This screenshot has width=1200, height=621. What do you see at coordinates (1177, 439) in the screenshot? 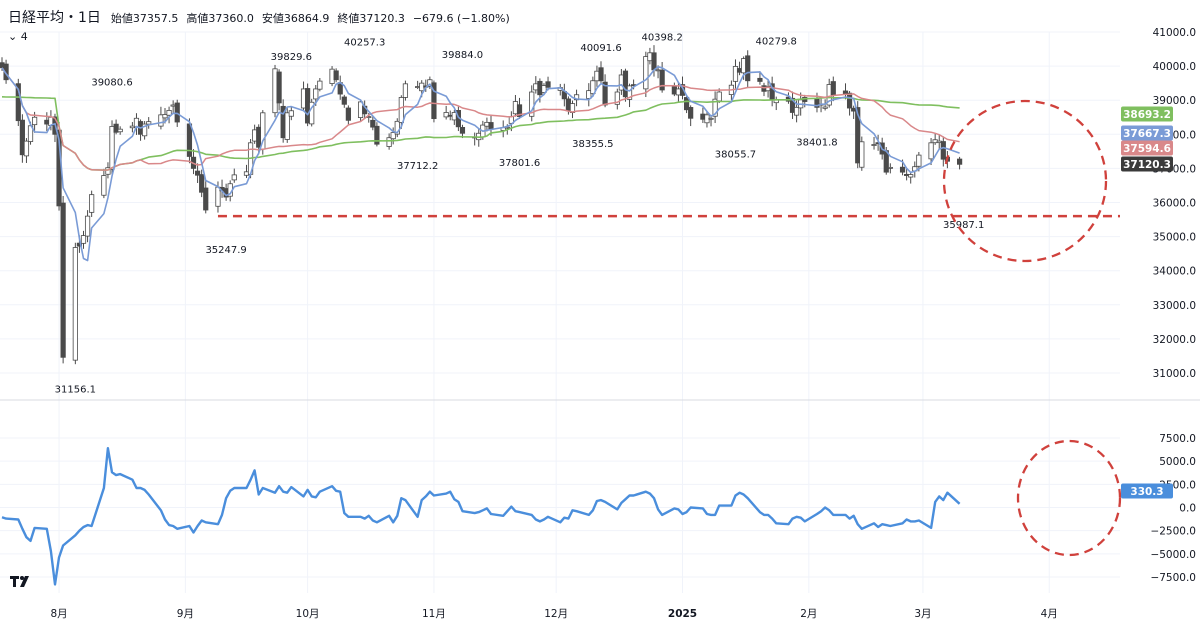
I see `osc-tick-label: 7500.0` at bounding box center [1177, 439].